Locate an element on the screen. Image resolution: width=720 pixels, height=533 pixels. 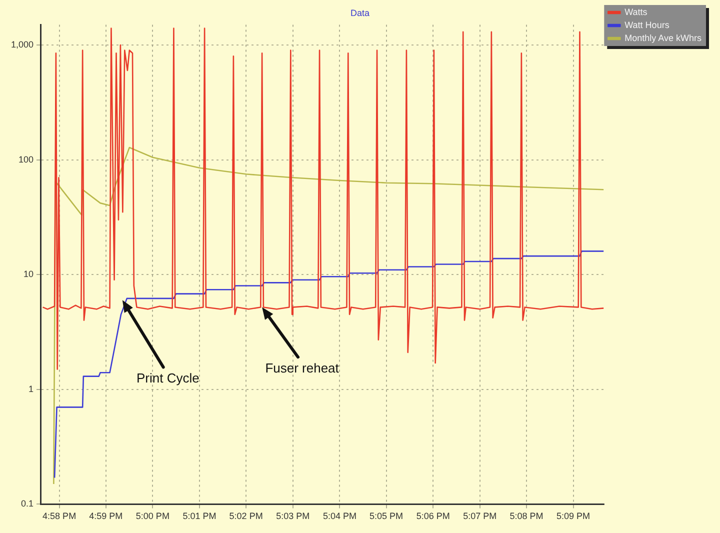
x-tick-label: 5:00 PM is located at coordinates (153, 516).